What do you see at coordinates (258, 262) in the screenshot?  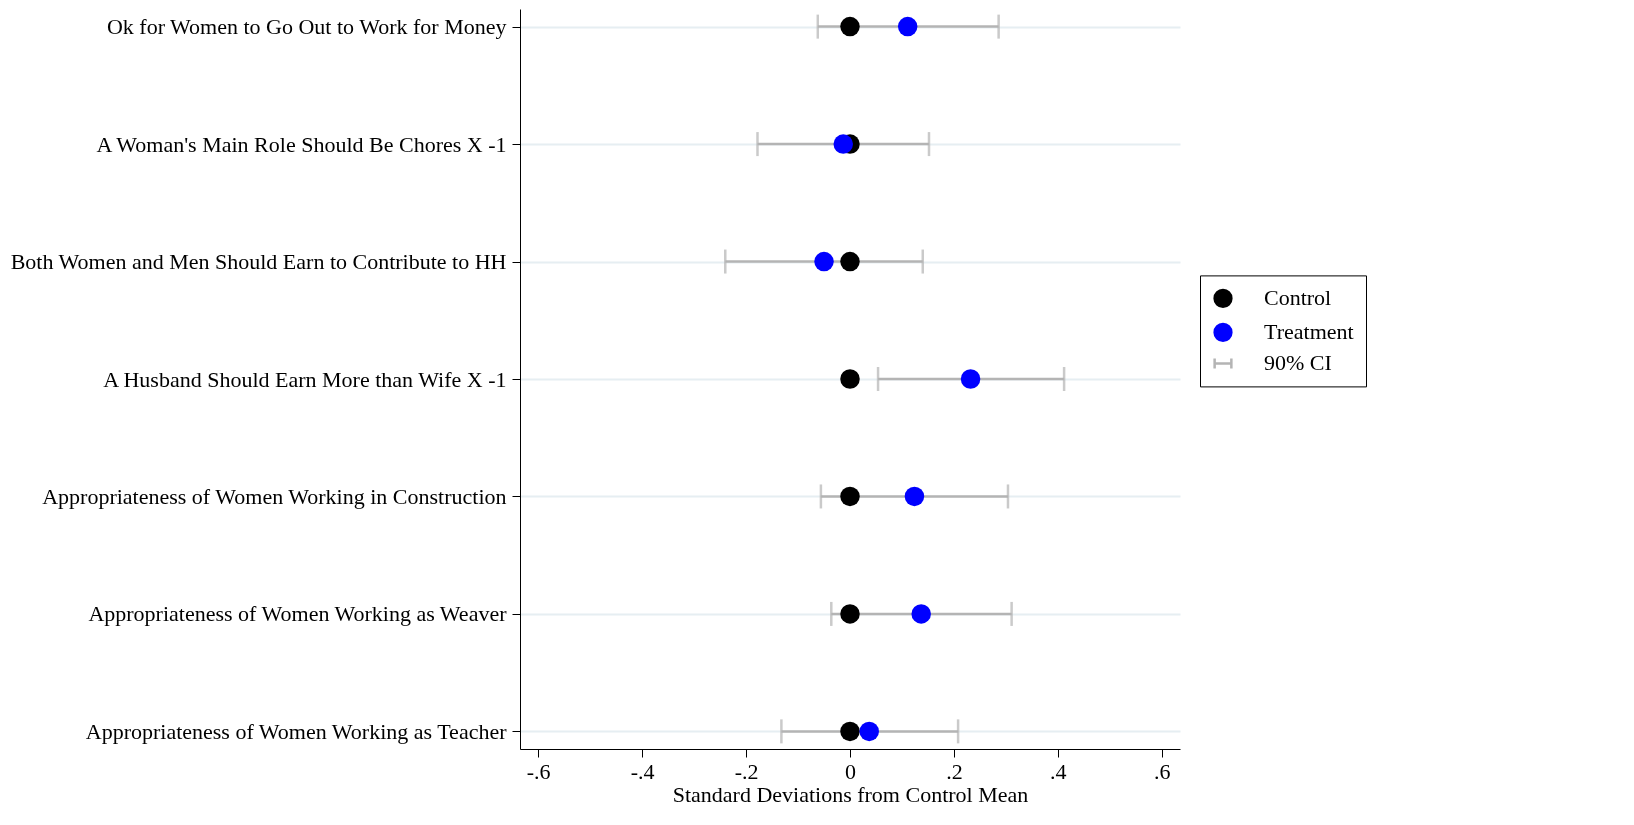 I see `y-tick-label: Both Women and Men Should Earn to Contribute to HH` at bounding box center [258, 262].